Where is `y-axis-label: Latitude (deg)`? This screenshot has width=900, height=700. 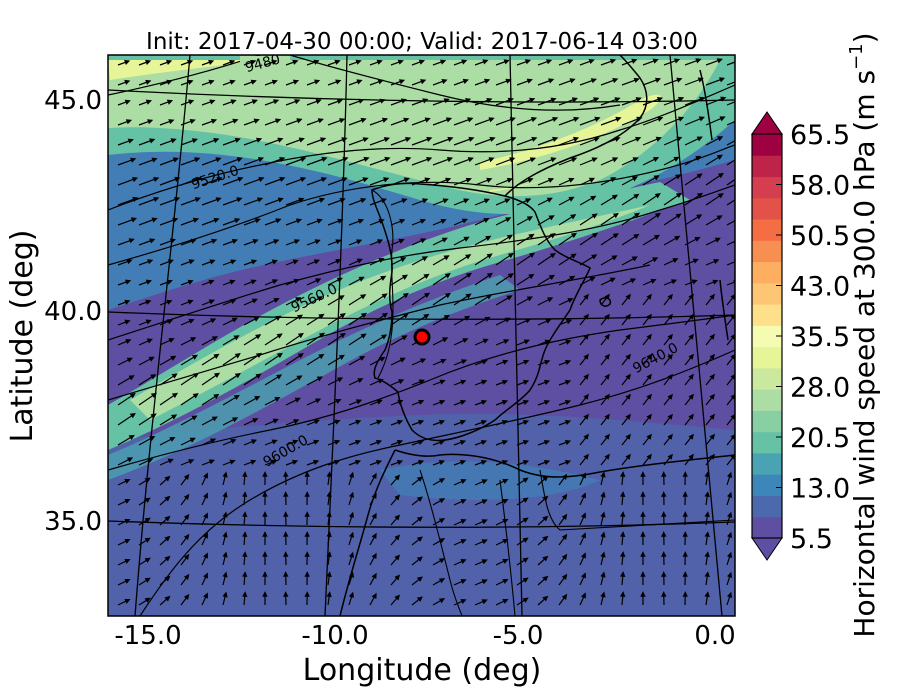
y-axis-label: Latitude (deg) is located at coordinates (22, 336).